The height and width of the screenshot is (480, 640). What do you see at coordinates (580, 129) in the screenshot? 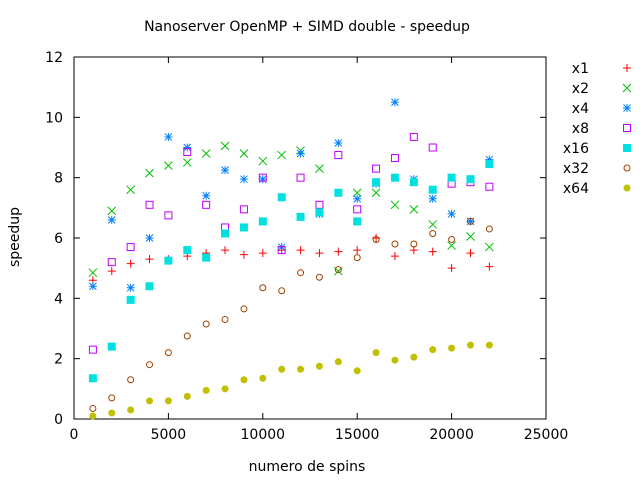
I see `legend-label-x8: x8` at bounding box center [580, 129].